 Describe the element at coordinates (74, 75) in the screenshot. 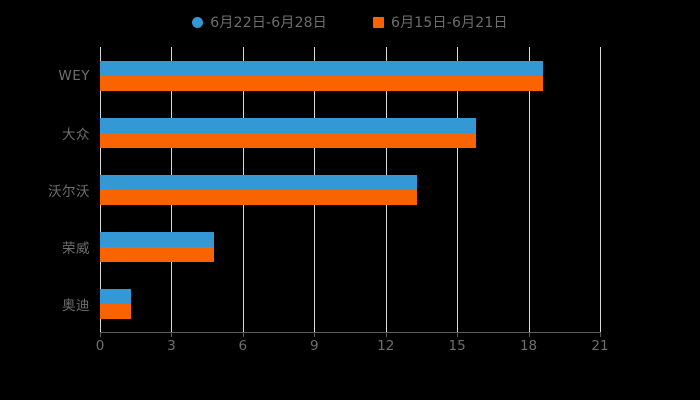

I see `y-axis-label: WEY` at that location.